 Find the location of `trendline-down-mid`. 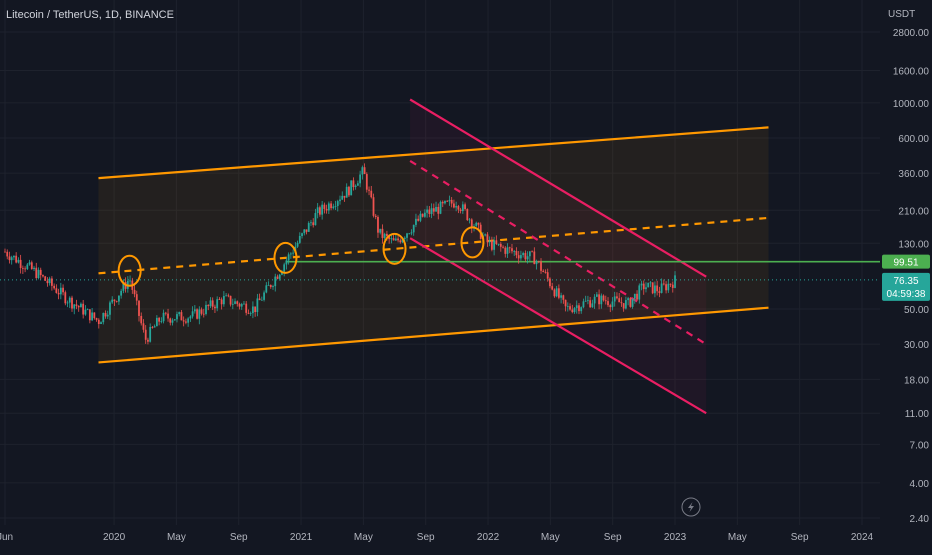

trendline-down-mid is located at coordinates (558, 253).